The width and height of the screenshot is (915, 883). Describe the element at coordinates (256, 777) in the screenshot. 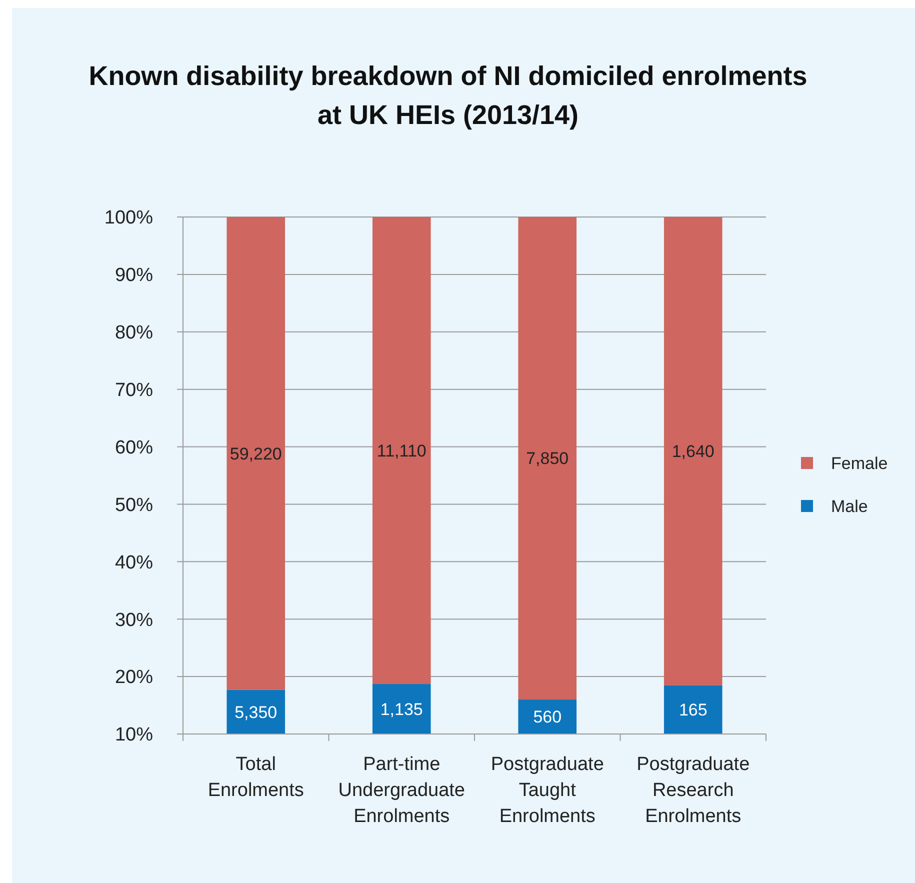

I see `x-tick-label: Total Enrolments` at that location.